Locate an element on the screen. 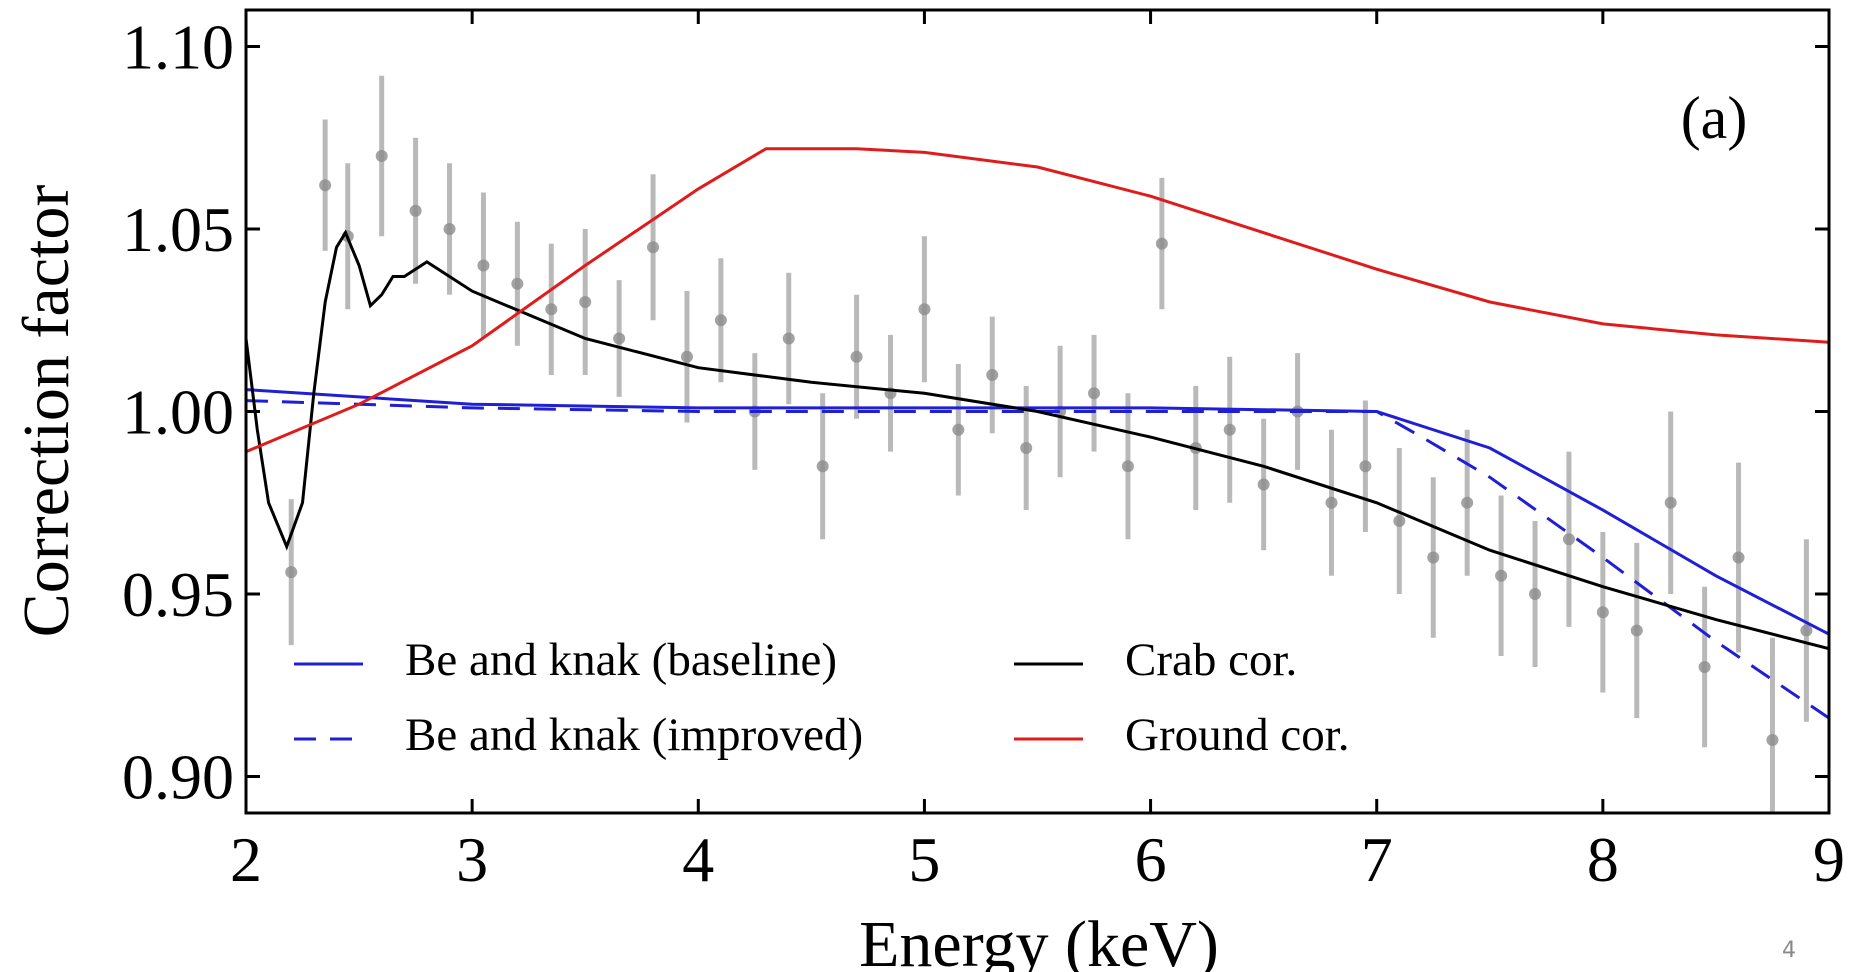 This screenshot has height=972, width=1857. page-number: 4 is located at coordinates (1789, 950).